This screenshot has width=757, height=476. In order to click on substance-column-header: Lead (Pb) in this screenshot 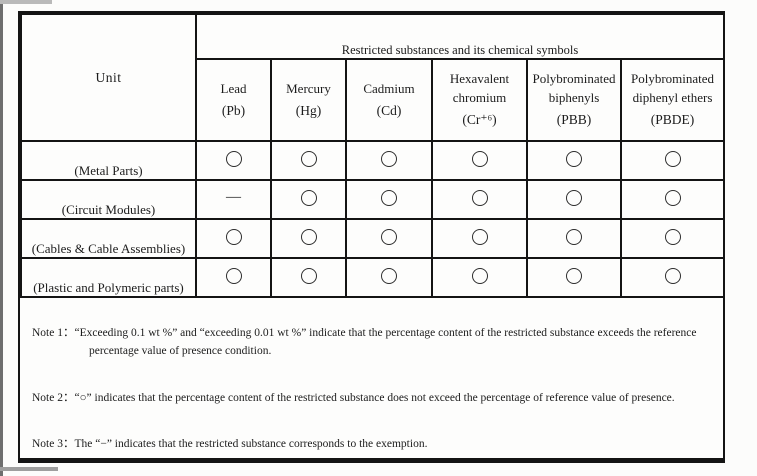, I will do `click(233, 100)`.